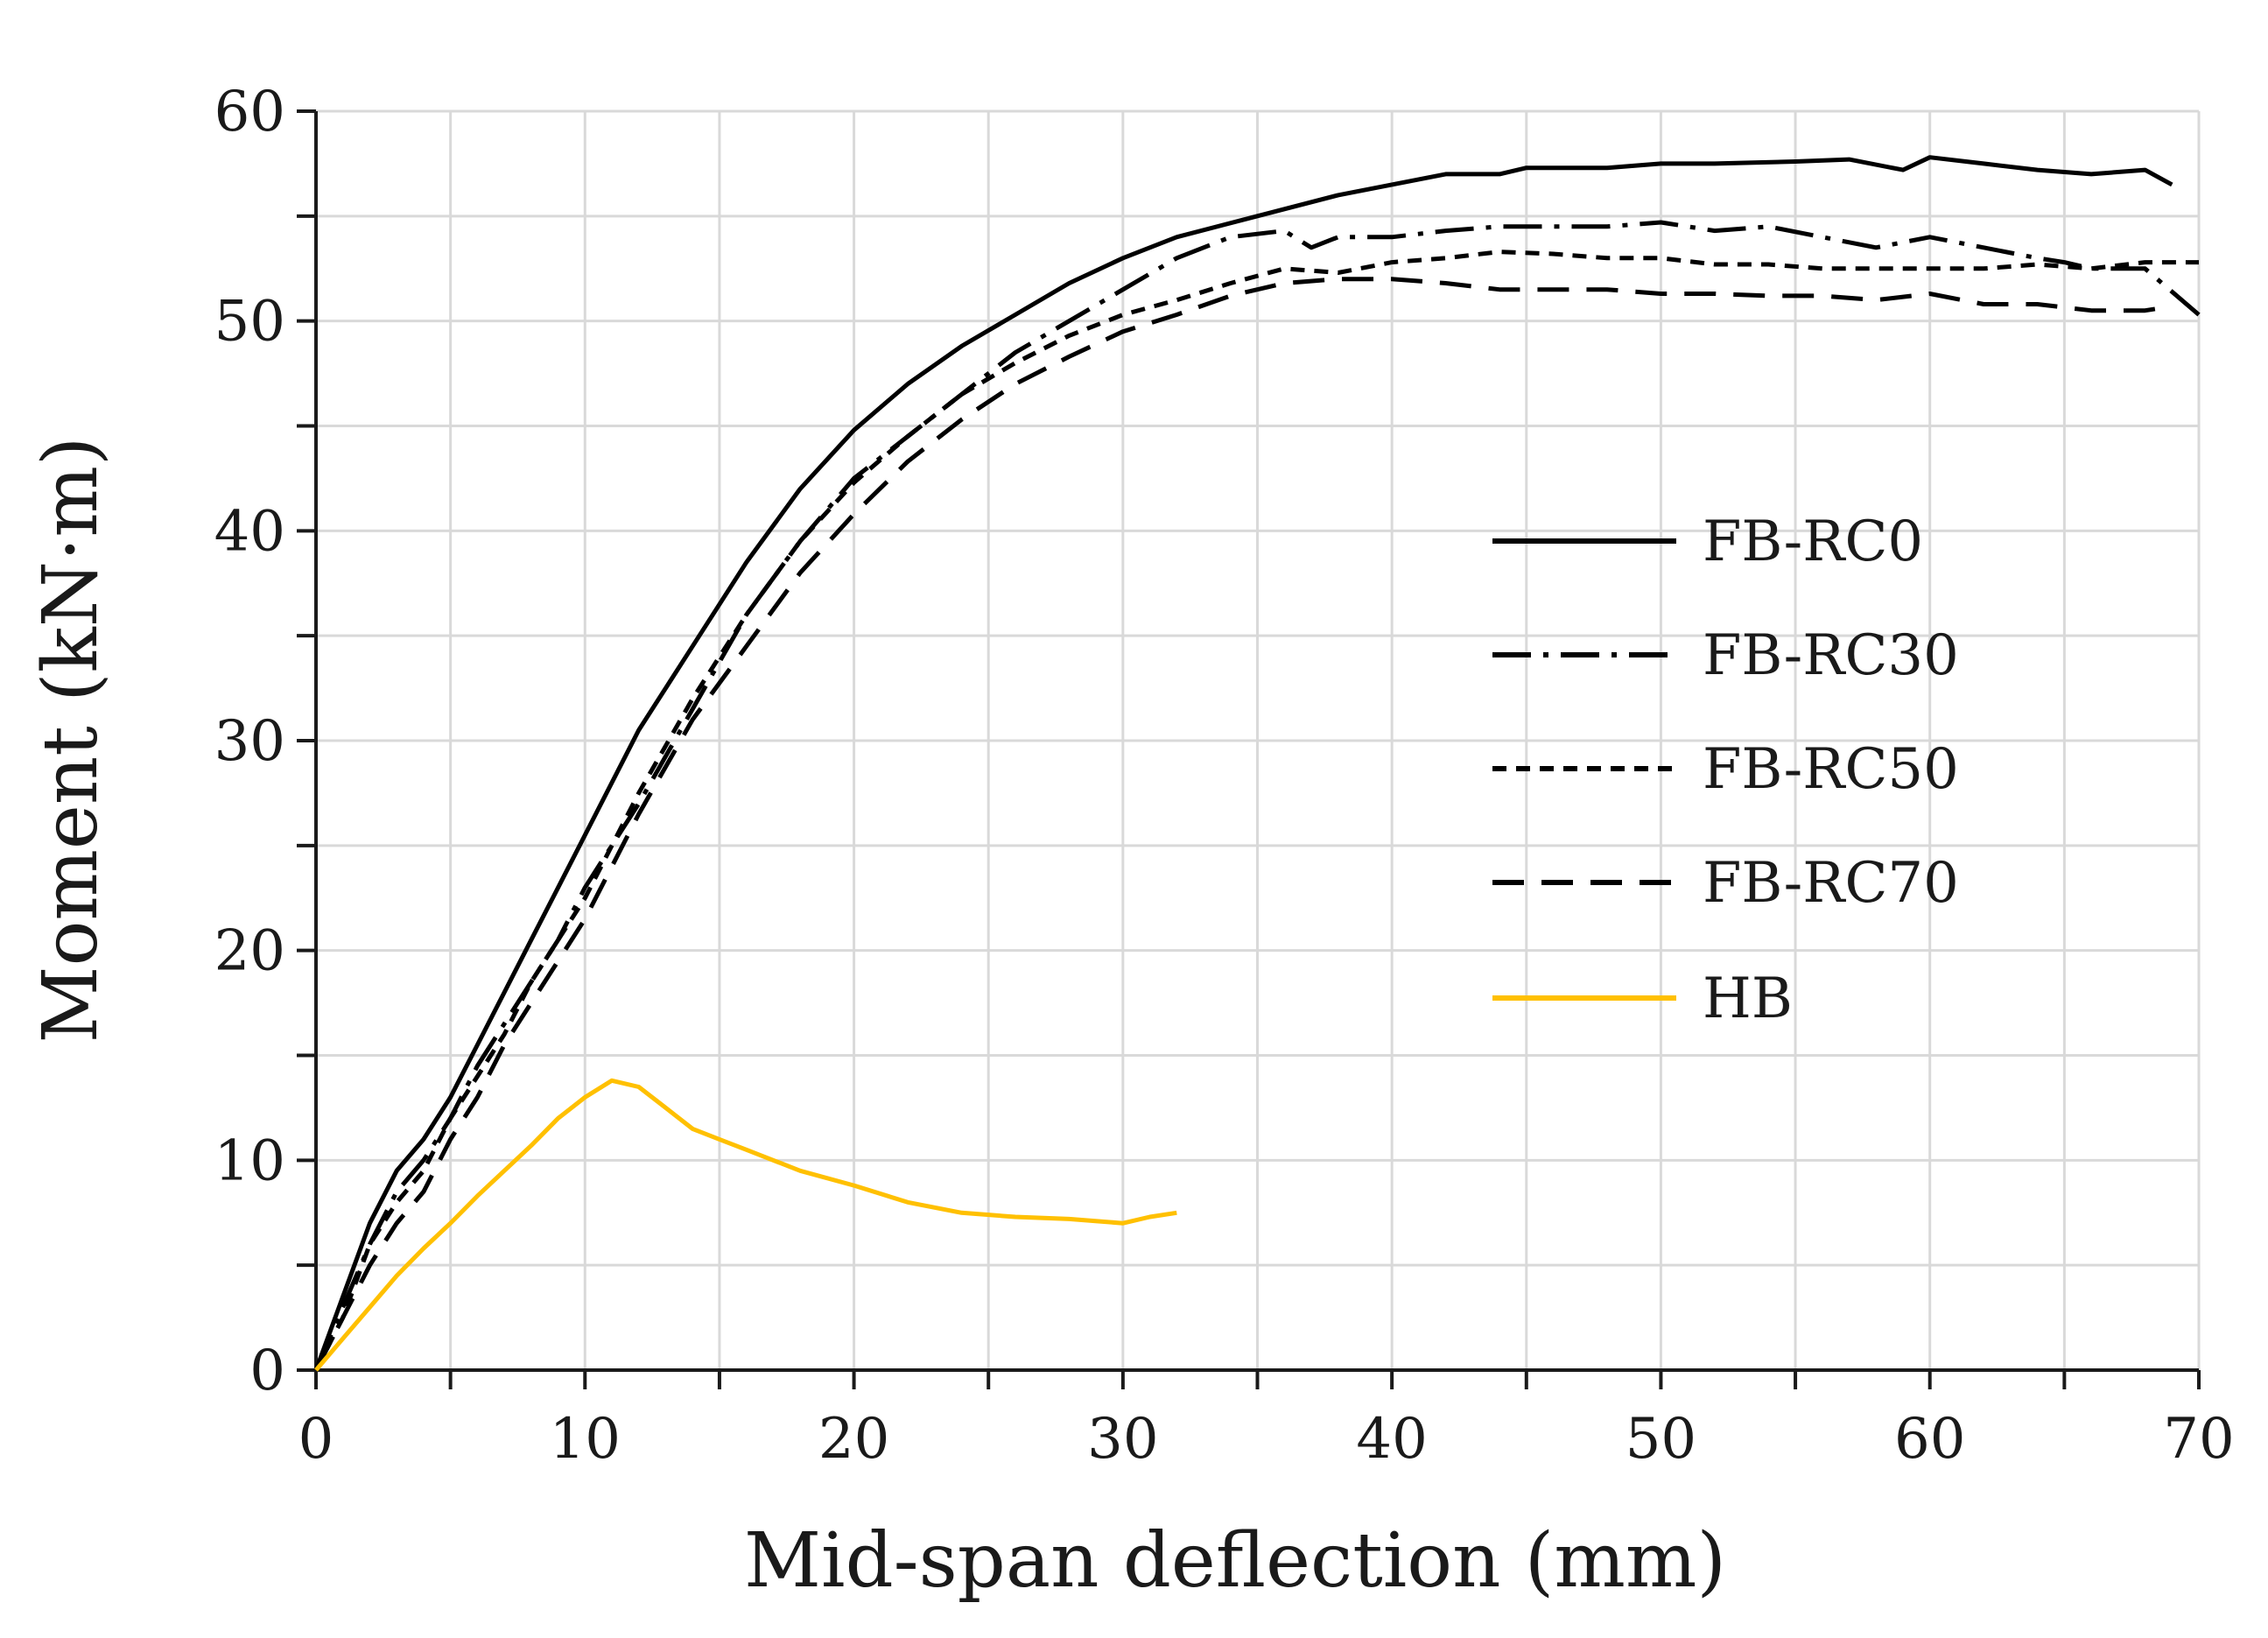 The width and height of the screenshot is (2268, 1638). What do you see at coordinates (853, 1439) in the screenshot?
I see `x-tick-label: 20` at bounding box center [853, 1439].